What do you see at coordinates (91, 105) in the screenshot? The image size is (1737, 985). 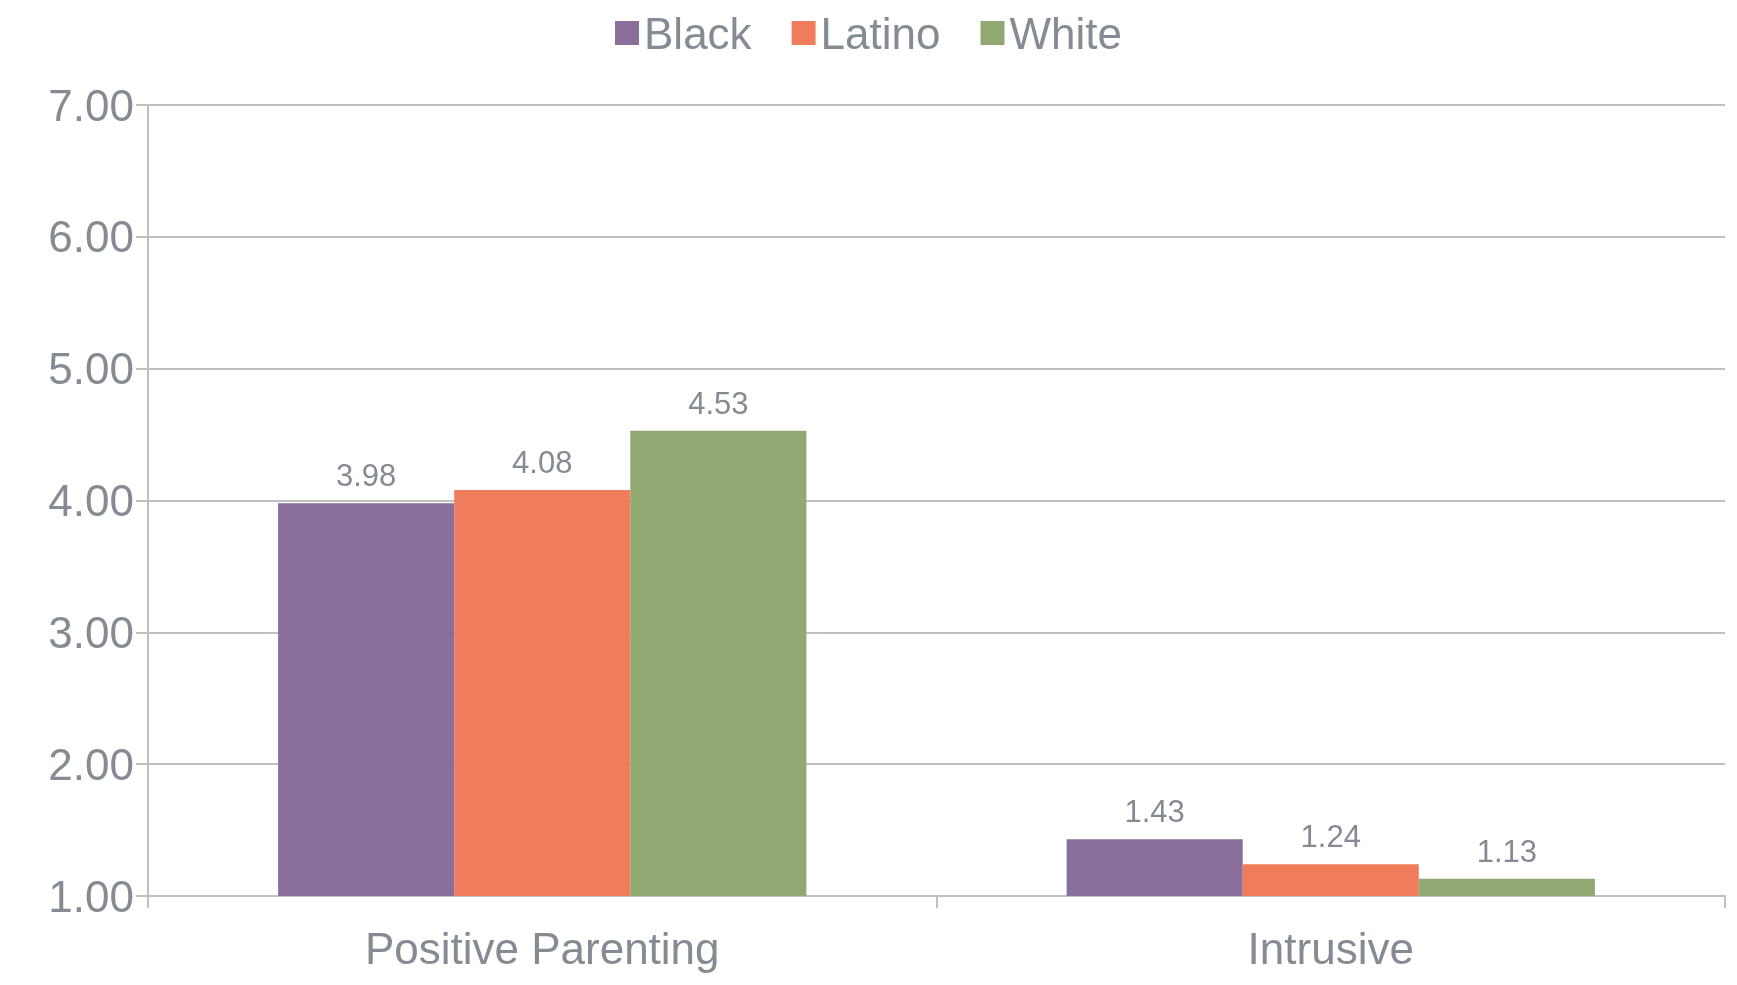 I see `y-tick-label: 7.00` at bounding box center [91, 105].